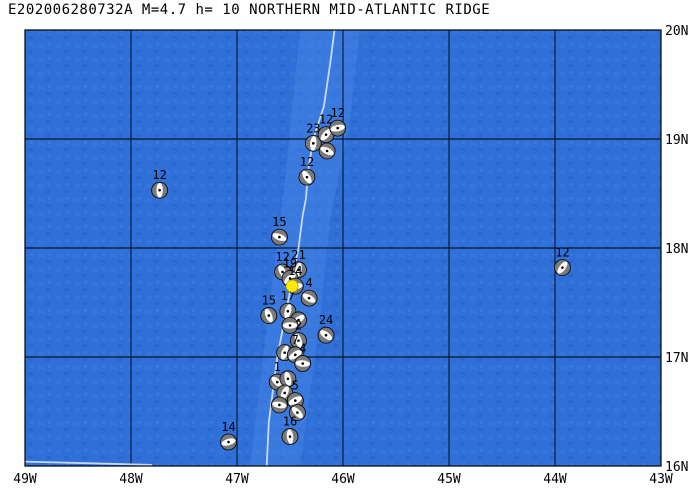  What do you see at coordinates (555, 479) in the screenshot?
I see `longitude-tick-label: 44W` at bounding box center [555, 479].